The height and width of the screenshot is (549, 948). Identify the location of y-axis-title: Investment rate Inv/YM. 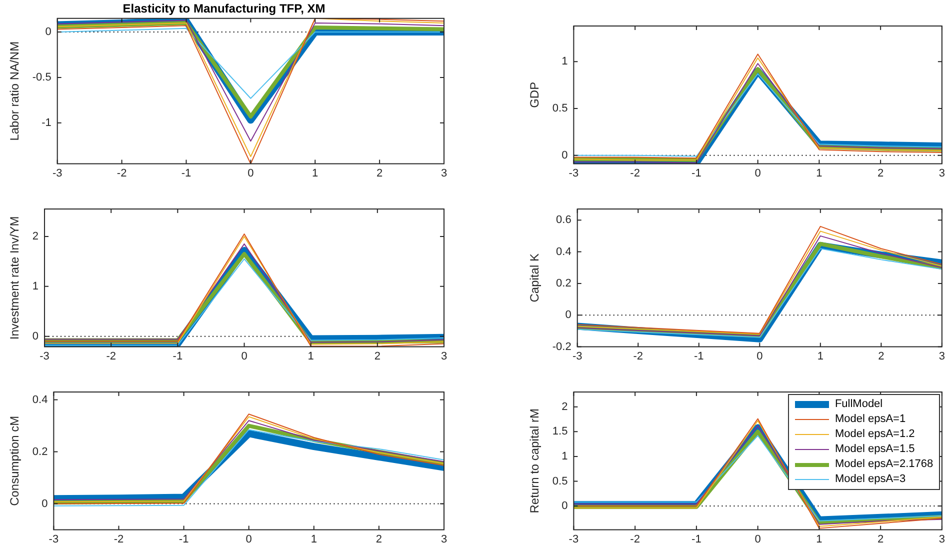
(15, 278).